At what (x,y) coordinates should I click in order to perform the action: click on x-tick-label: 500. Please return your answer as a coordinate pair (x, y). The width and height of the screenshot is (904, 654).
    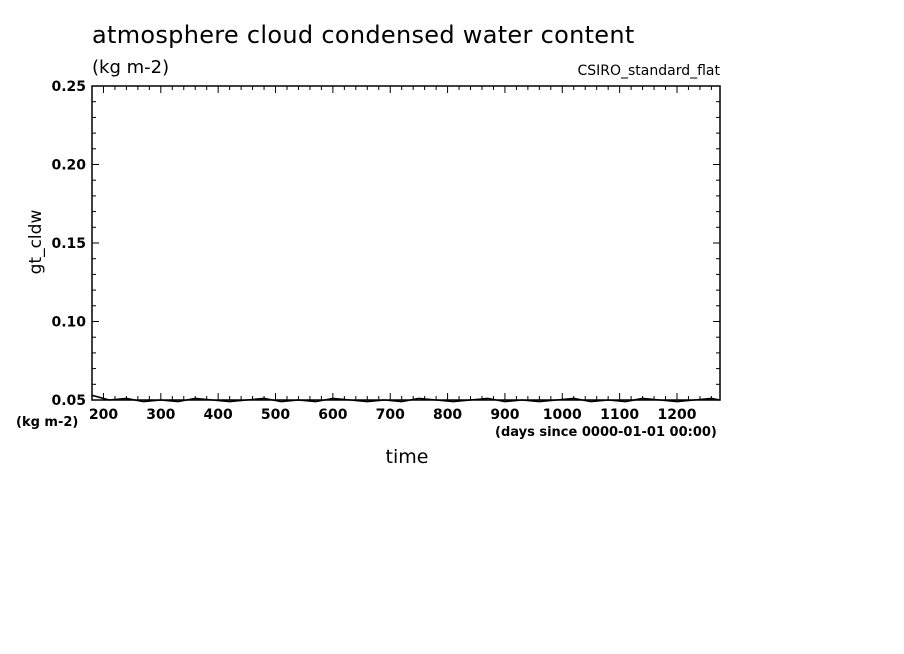
    Looking at the image, I should click on (275, 415).